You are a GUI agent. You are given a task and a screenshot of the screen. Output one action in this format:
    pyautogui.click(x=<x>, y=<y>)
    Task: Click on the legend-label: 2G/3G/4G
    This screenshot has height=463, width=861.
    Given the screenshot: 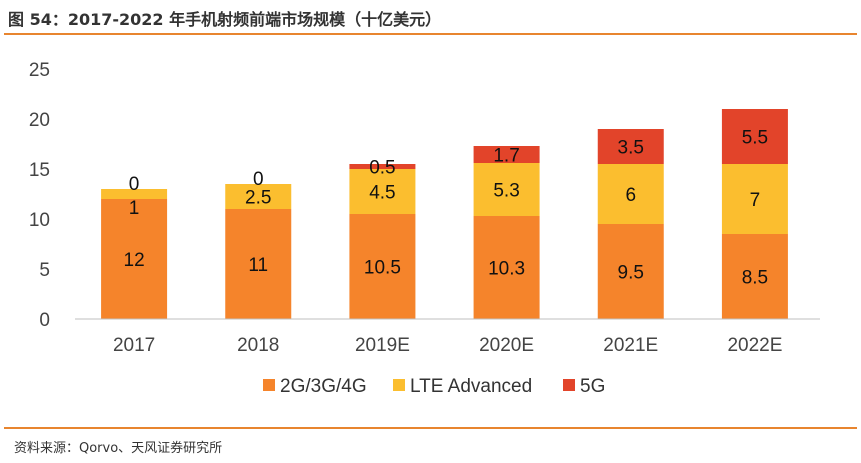 What is the action you would take?
    pyautogui.click(x=323, y=386)
    